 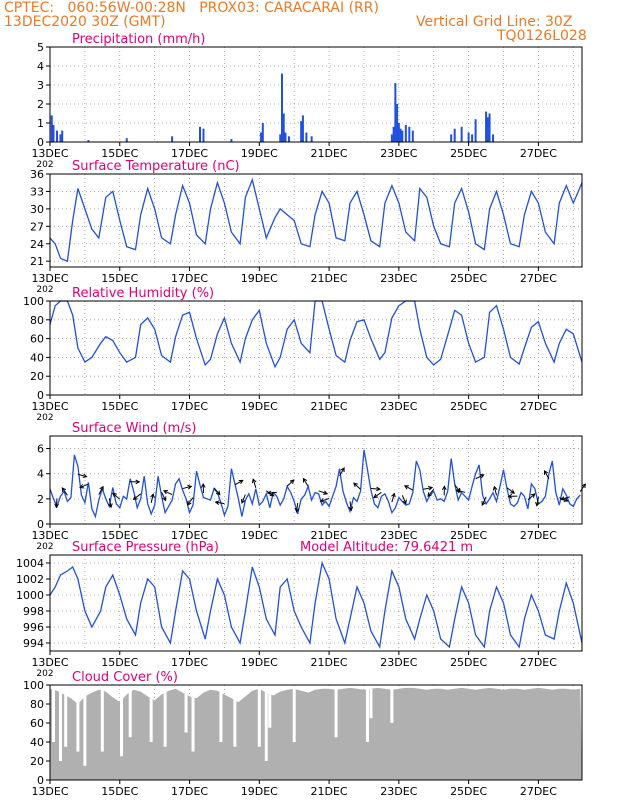 What do you see at coordinates (468, 662) in the screenshot?
I see `x-tick-label: 25DEC` at bounding box center [468, 662].